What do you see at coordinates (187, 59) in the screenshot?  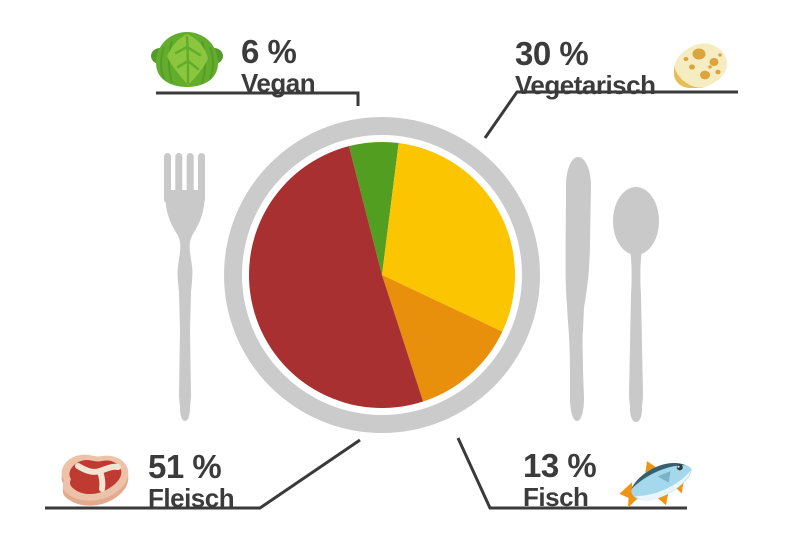 I see `cabbage-icon` at bounding box center [187, 59].